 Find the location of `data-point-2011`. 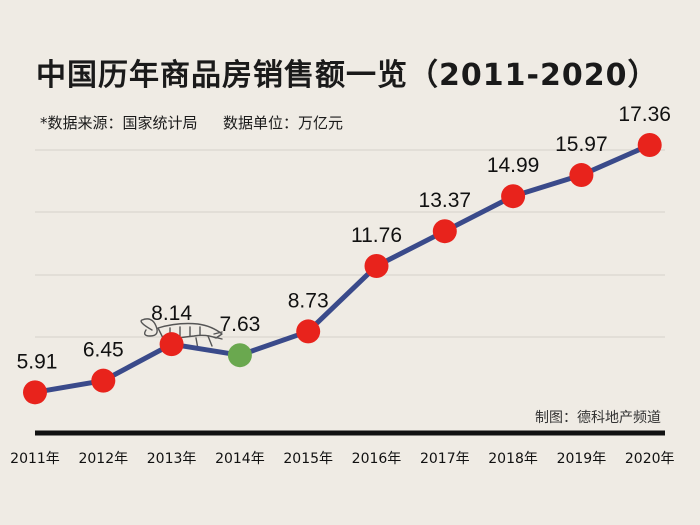

data-point-2011 is located at coordinates (35, 392).